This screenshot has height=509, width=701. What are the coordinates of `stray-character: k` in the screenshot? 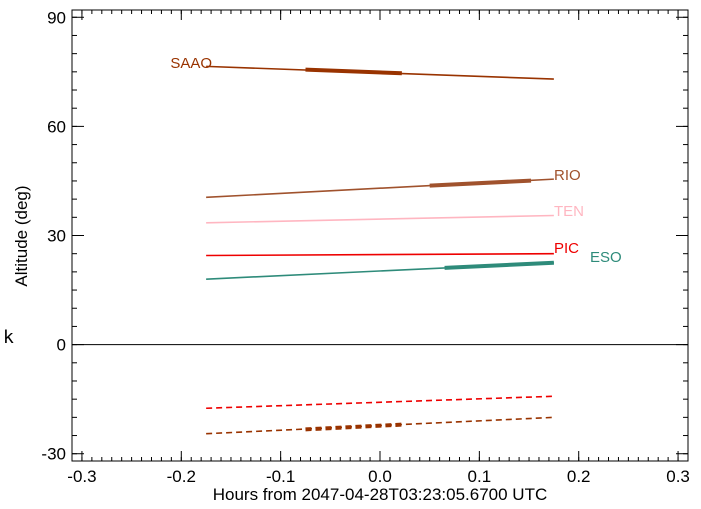 It's located at (8, 337).